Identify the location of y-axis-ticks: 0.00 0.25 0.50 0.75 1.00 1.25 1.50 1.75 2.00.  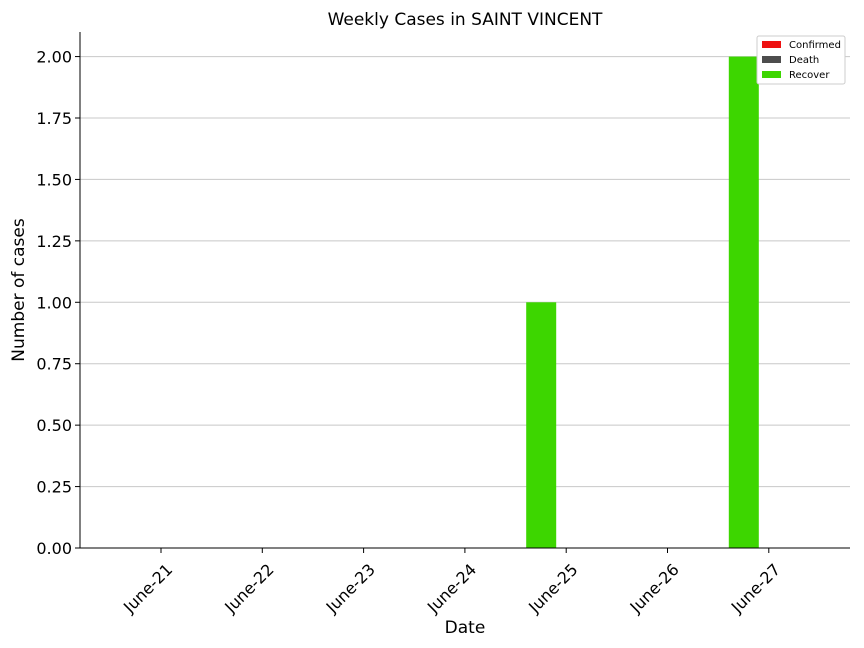
(58, 303).